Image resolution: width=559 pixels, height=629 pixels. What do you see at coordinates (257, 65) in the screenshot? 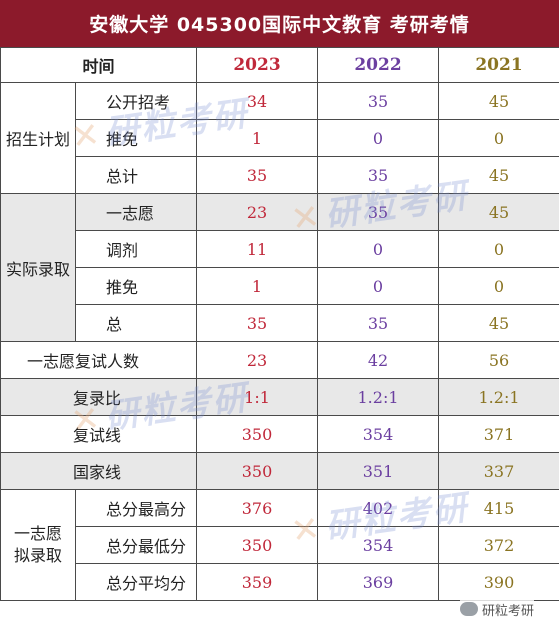
I see `header-year-2023: 2023` at bounding box center [257, 65].